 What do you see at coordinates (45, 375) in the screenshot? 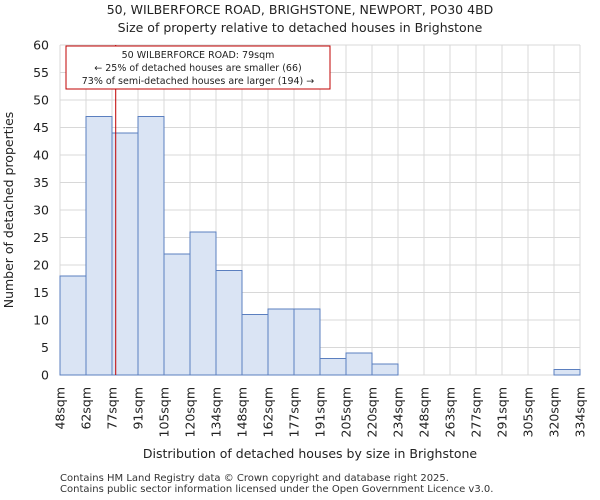
I see `y-tick-label: 0` at bounding box center [45, 375].